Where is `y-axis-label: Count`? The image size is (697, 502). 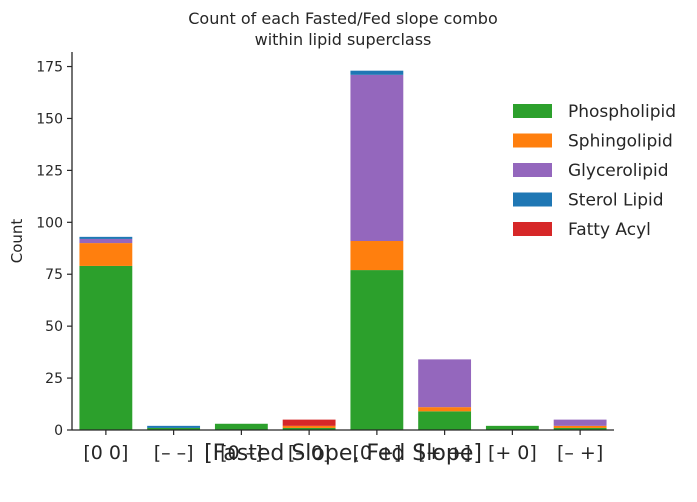
y-axis-label: Count is located at coordinates (17, 241).